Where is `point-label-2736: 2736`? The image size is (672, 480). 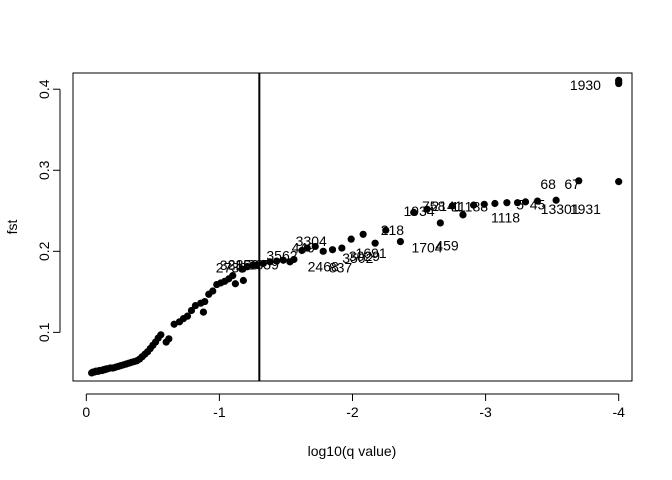 point-label-2736: 2736 is located at coordinates (231, 268).